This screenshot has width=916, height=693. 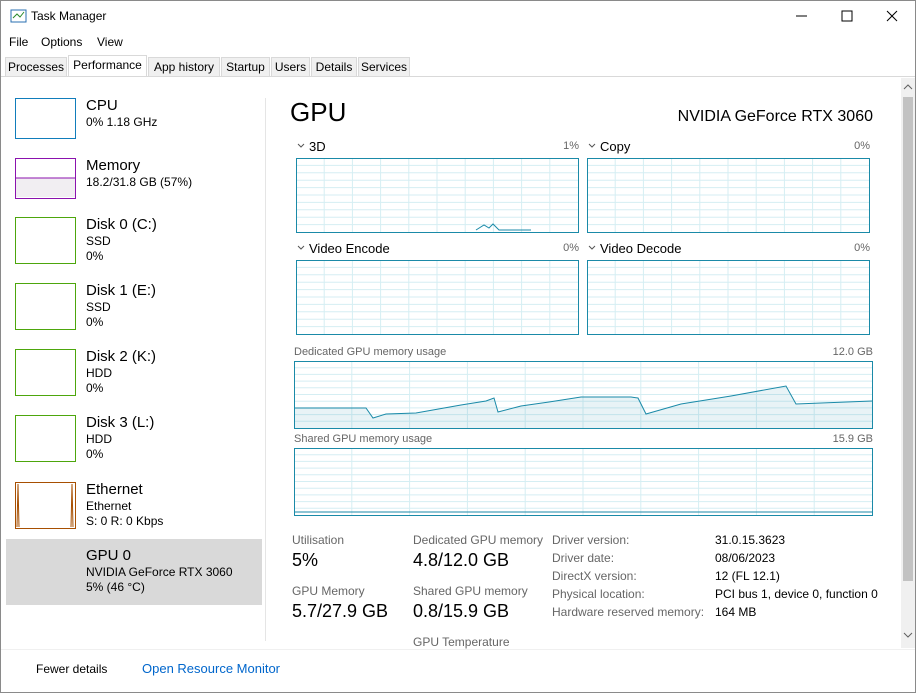 I want to click on gpu-title: GPU, so click(x=318, y=112).